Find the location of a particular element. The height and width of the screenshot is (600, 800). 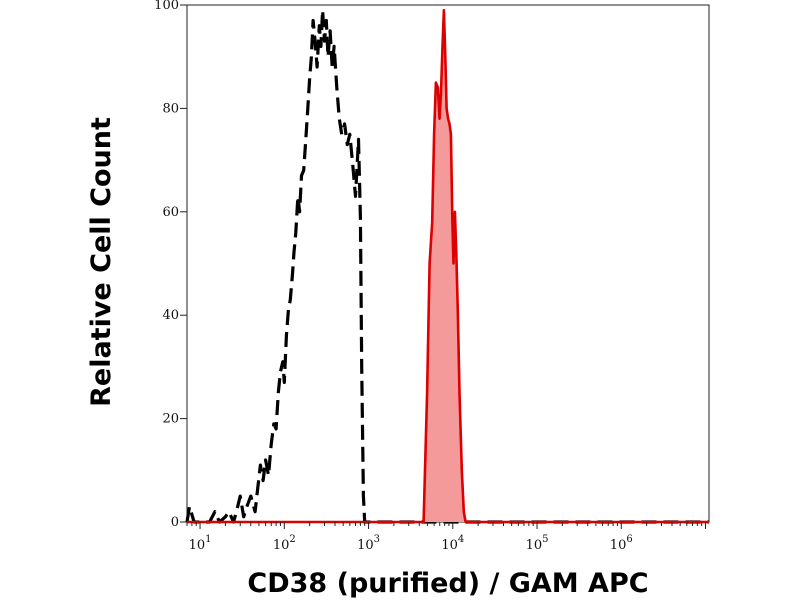

y-tick-label: 60 is located at coordinates (170, 212).